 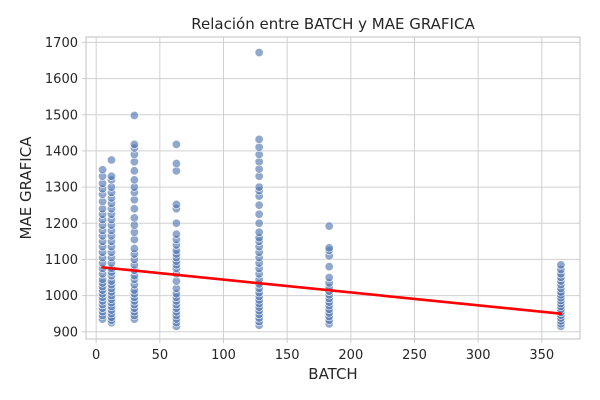 What do you see at coordinates (61, 115) in the screenshot?
I see `y-tick-label: 1500` at bounding box center [61, 115].